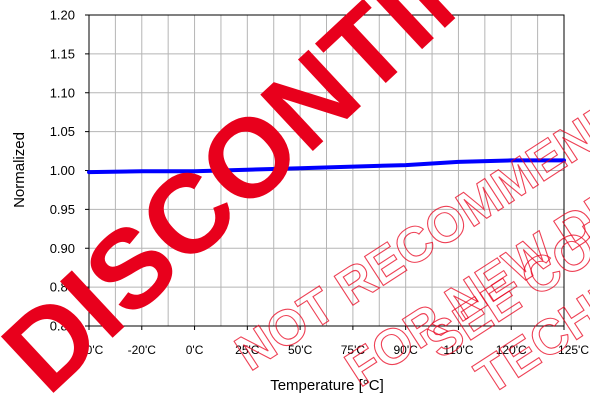  What do you see at coordinates (62, 170) in the screenshot?
I see `y-tick-label: 1.00` at bounding box center [62, 170].